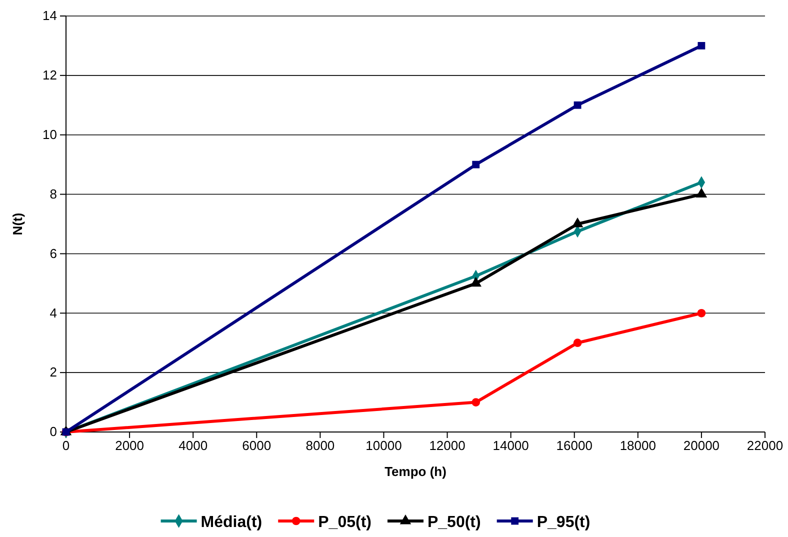 This screenshot has width=788, height=537. What do you see at coordinates (17, 224) in the screenshot?
I see `y-axis-title: N(t)` at bounding box center [17, 224].